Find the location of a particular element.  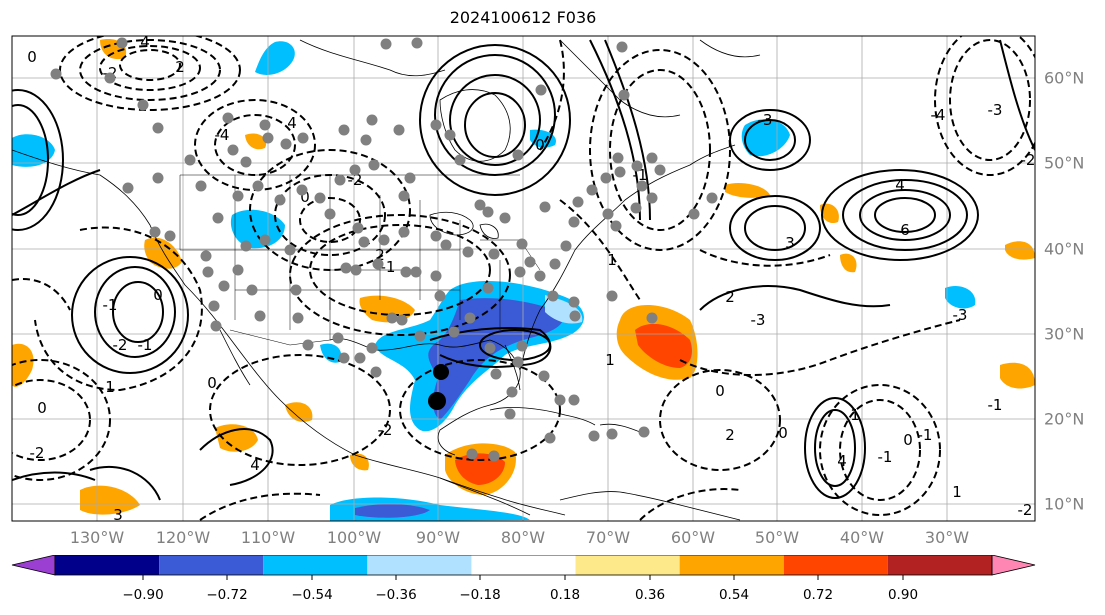

contour-labrador-high is located at coordinates (770, 140).